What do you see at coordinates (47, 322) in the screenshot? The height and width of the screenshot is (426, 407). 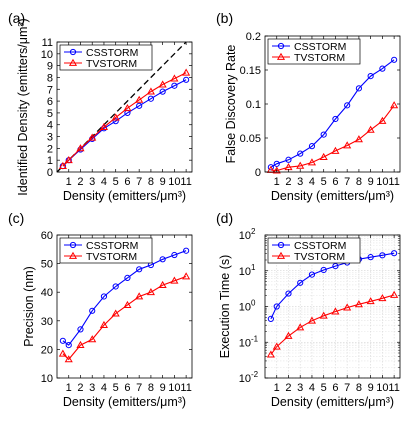 I see `y-tick-label: 30` at bounding box center [47, 322].